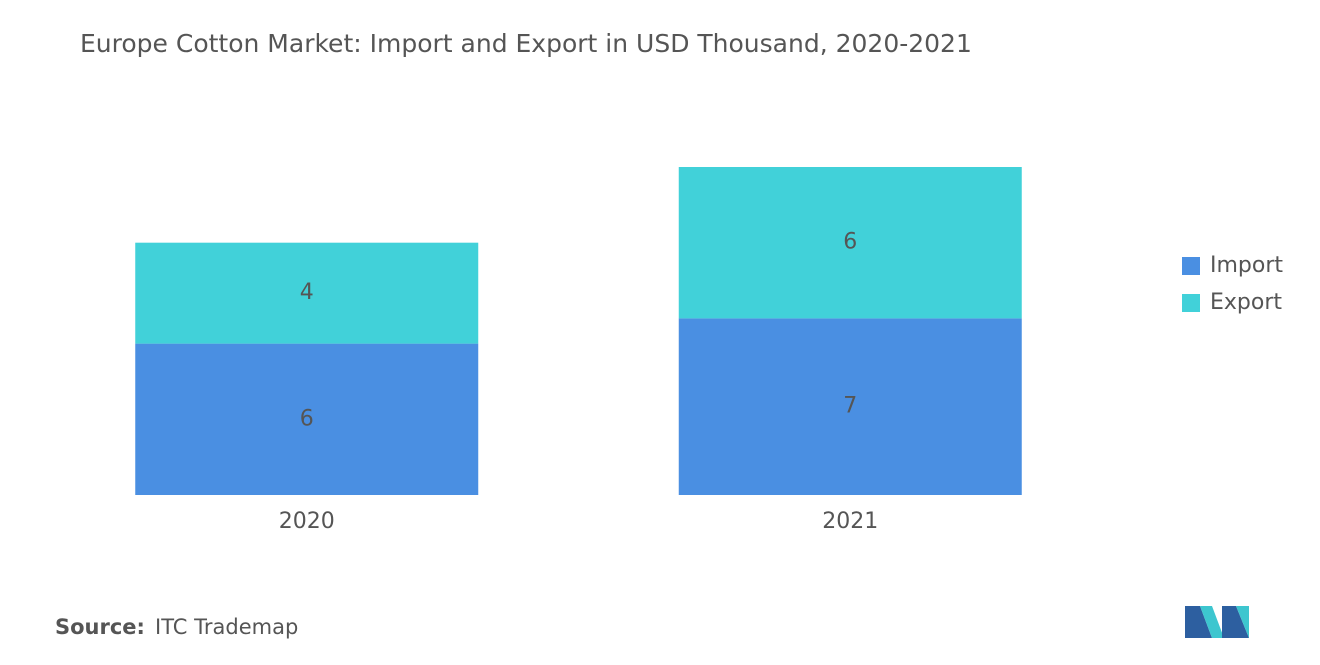  I want to click on x-tick-label: 2020, so click(307, 521).